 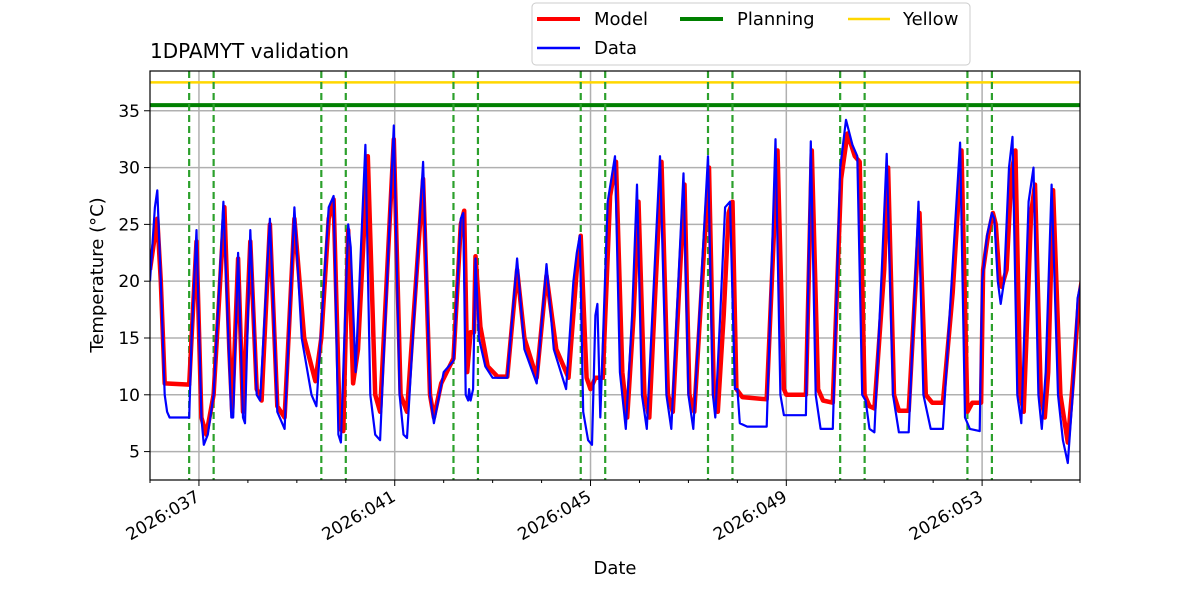 I want to click on legend-label-data: Data, so click(x=615, y=48).